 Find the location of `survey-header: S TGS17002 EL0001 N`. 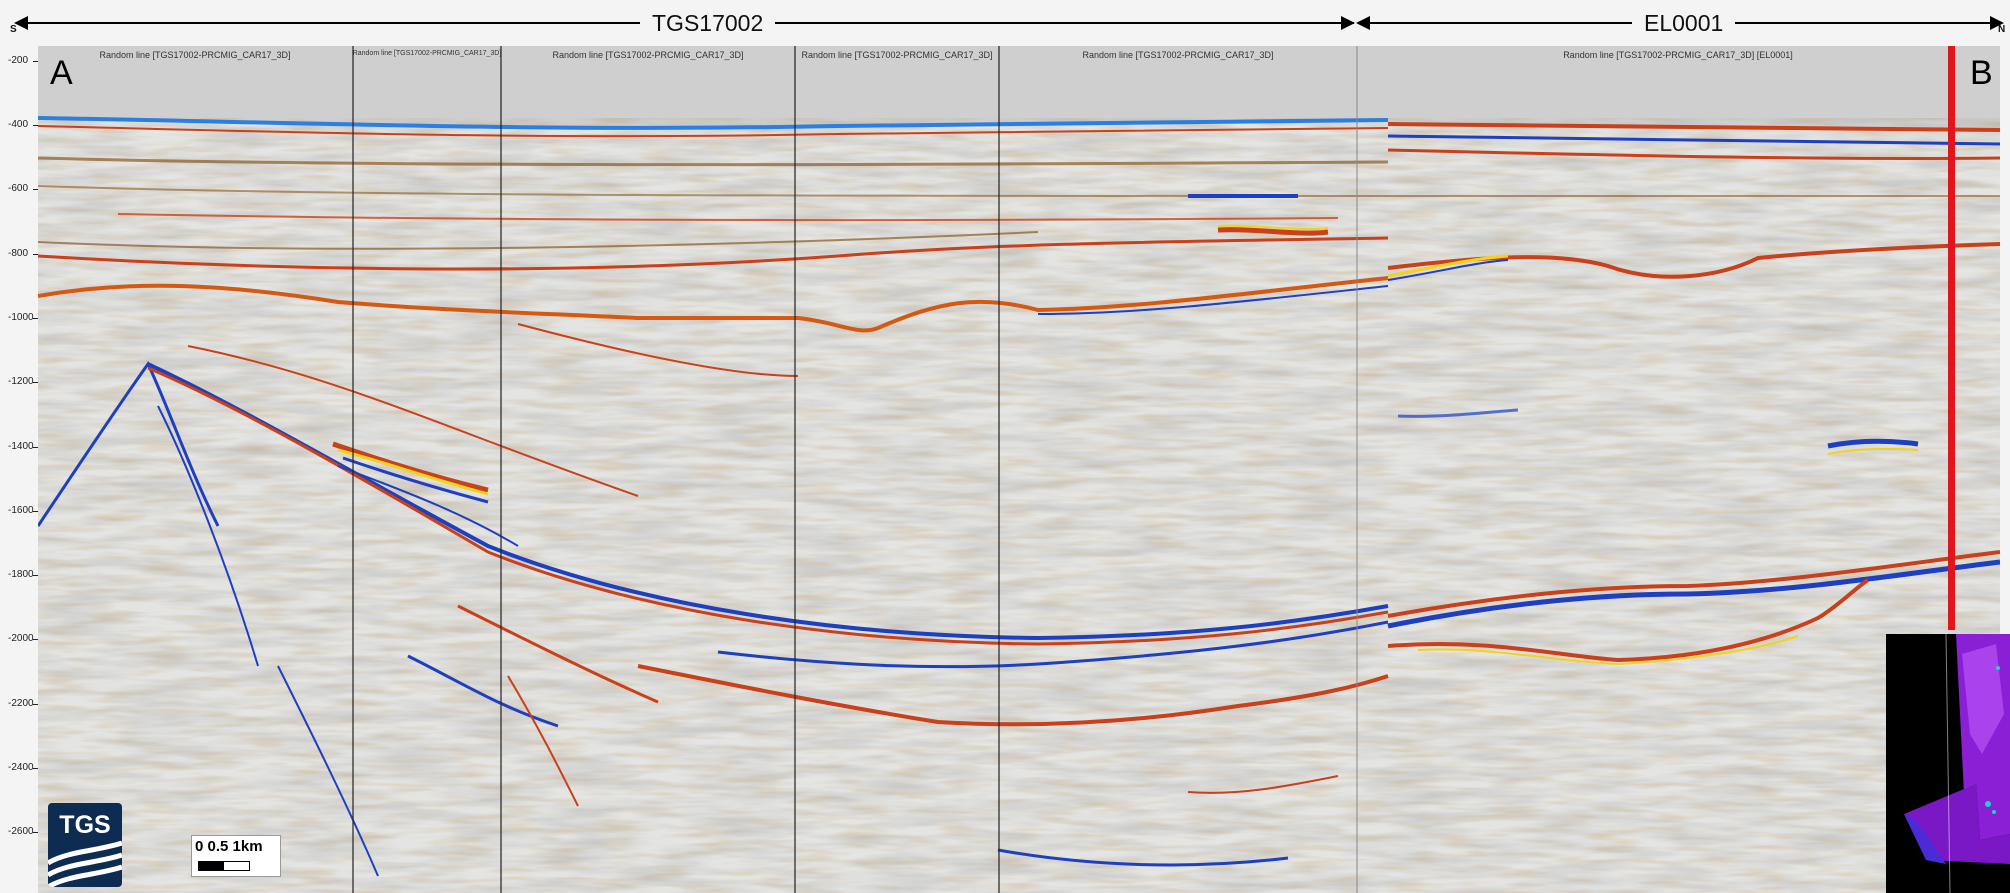

survey-header: S TGS17002 EL0001 N is located at coordinates (1005, 23).